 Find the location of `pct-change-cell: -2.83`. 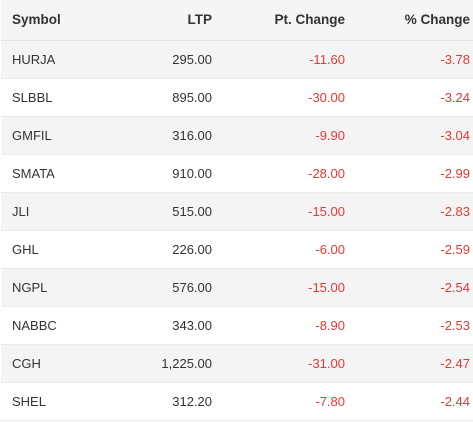

pct-change-cell: -2.83 is located at coordinates (455, 211).